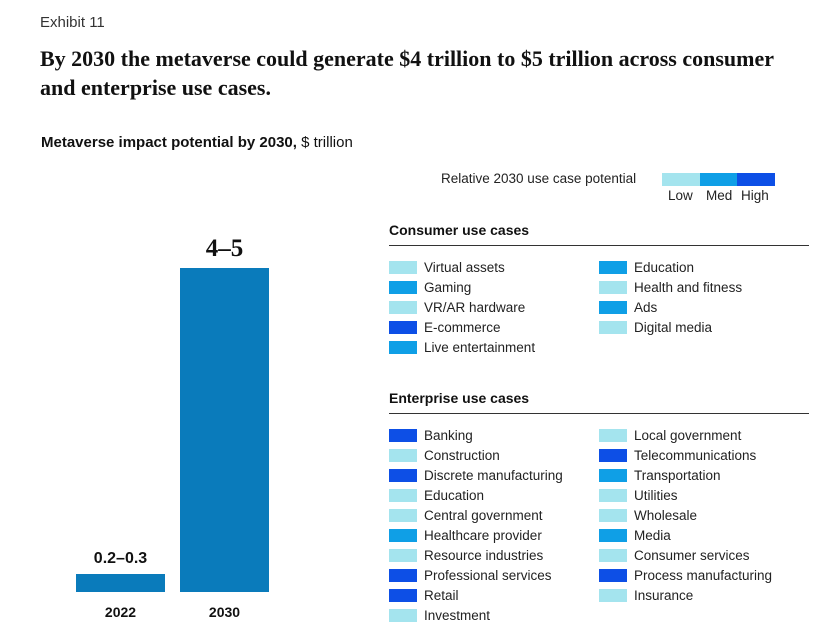 This screenshot has height=640, width=840. Describe the element at coordinates (224, 612) in the screenshot. I see `category-label: 2030` at that location.